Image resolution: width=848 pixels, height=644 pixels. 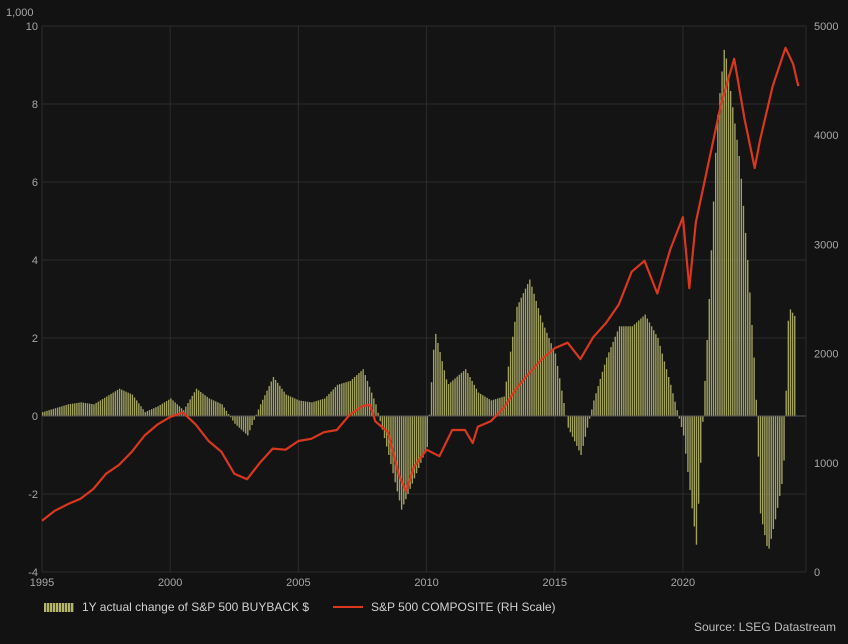 What do you see at coordinates (683, 583) in the screenshot?
I see `x-tick-label: 2020` at bounding box center [683, 583].